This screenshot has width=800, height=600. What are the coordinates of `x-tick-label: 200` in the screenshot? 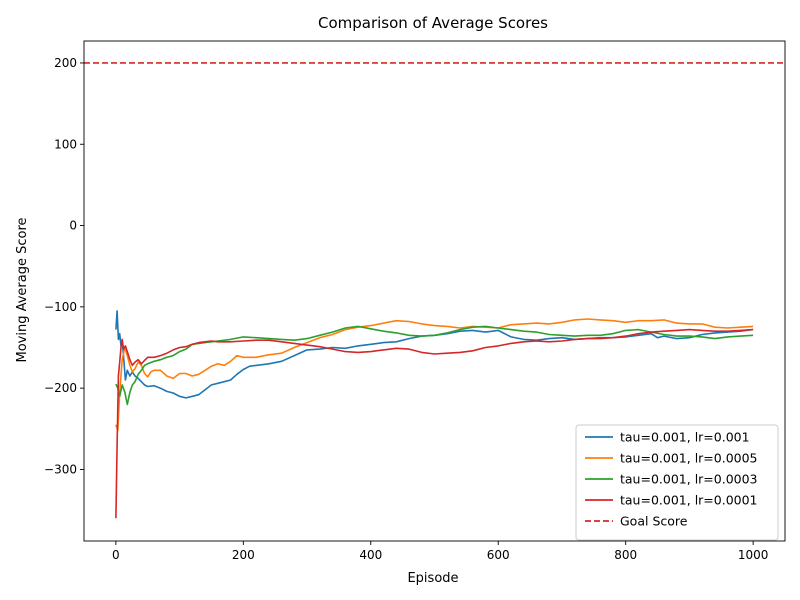 It's located at (243, 555).